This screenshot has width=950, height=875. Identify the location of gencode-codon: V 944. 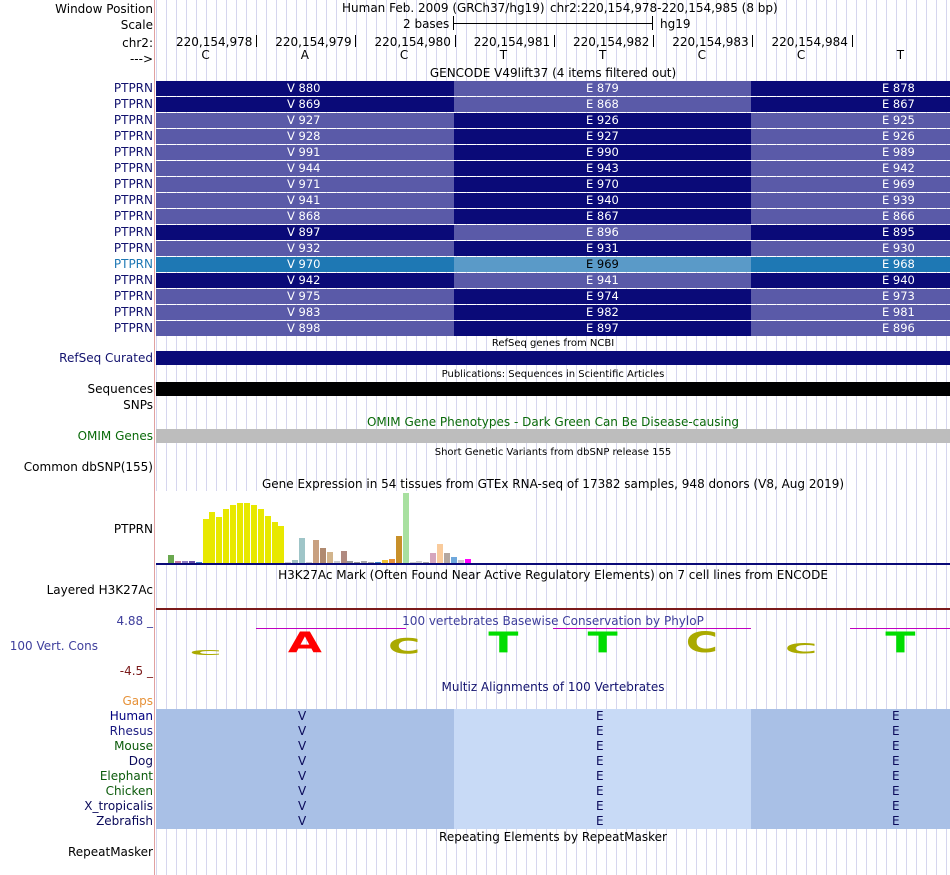
(305, 168).